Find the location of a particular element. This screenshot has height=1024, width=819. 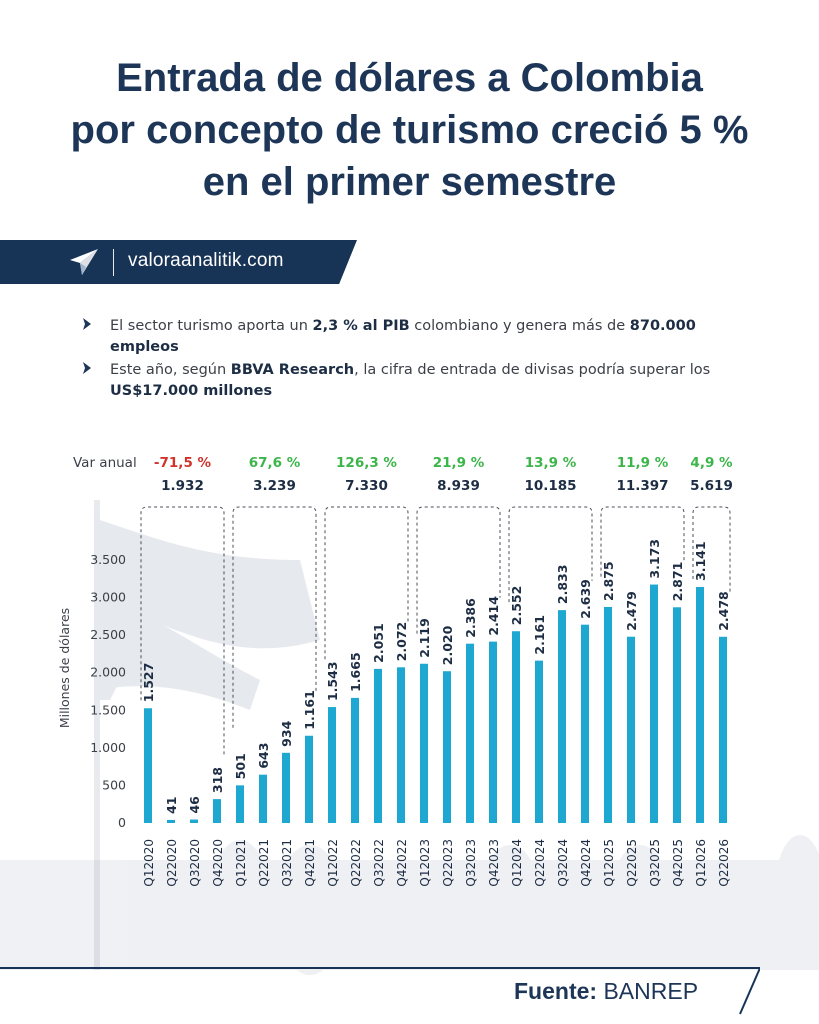

bar-q1-2023 is located at coordinates (424, 743).